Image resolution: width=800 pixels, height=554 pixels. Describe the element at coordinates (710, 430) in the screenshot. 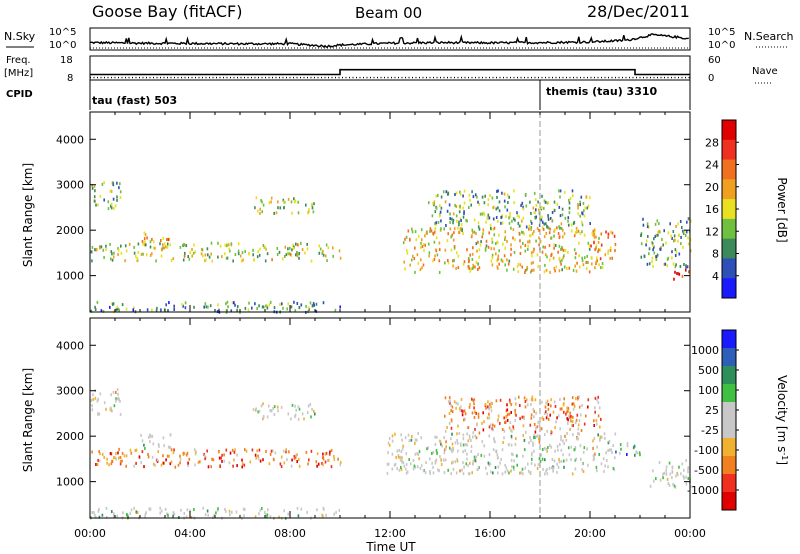

I see `velocity-colorbar-tick-label: -25` at that location.